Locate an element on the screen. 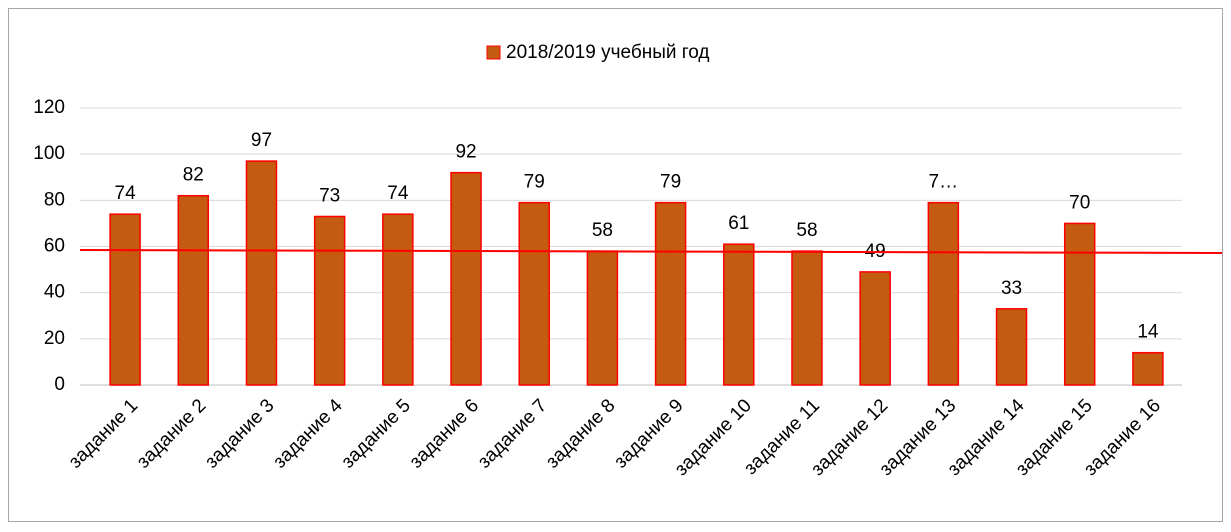 The height and width of the screenshot is (532, 1231). data-label: 14 is located at coordinates (1148, 332).